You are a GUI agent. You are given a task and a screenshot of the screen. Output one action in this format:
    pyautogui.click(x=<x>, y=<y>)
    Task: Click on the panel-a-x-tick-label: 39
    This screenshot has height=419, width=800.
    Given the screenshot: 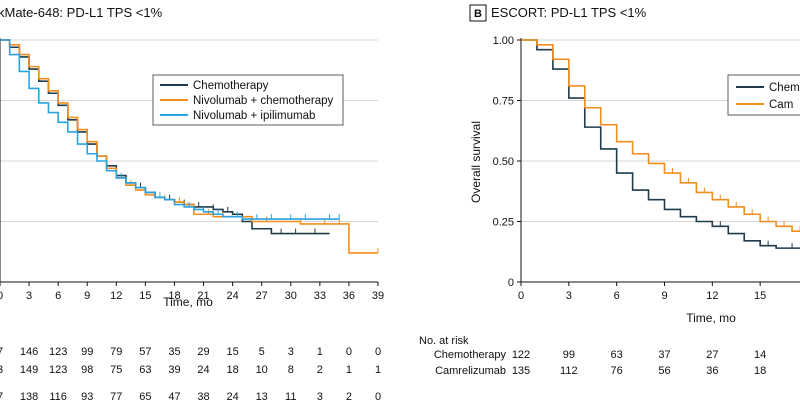 What is the action you would take?
    pyautogui.click(x=378, y=296)
    